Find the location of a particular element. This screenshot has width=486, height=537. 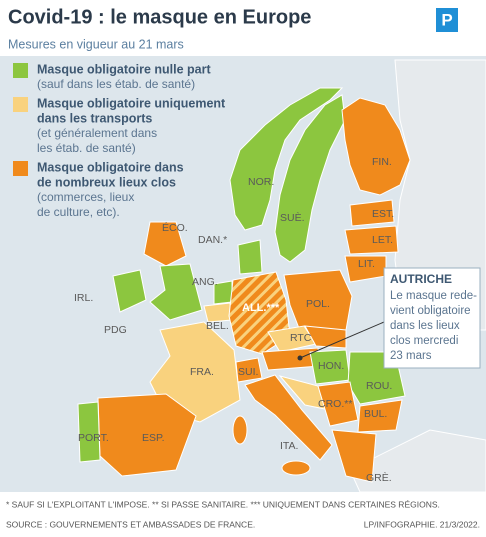

country-label: HON. is located at coordinates (331, 366).